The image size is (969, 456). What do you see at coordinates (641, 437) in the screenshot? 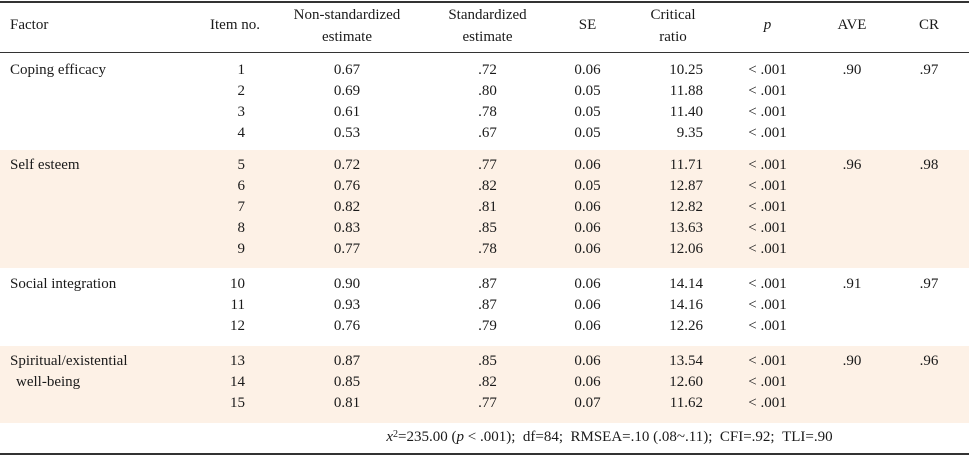
I see `rmsea-stat: RMSEA=.10 (.08~.11);` at bounding box center [641, 437].